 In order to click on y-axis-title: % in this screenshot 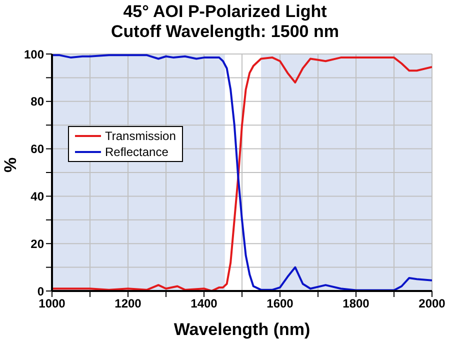, I will do `click(10, 164)`.